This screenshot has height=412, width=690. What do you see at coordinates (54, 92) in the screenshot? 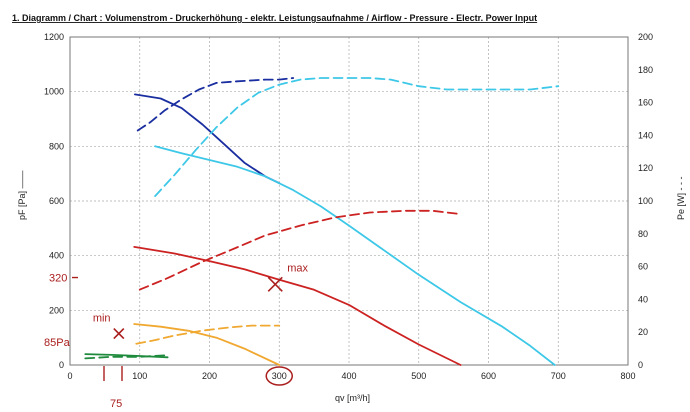
I see `y-tick-label-left: 1000` at bounding box center [54, 92].